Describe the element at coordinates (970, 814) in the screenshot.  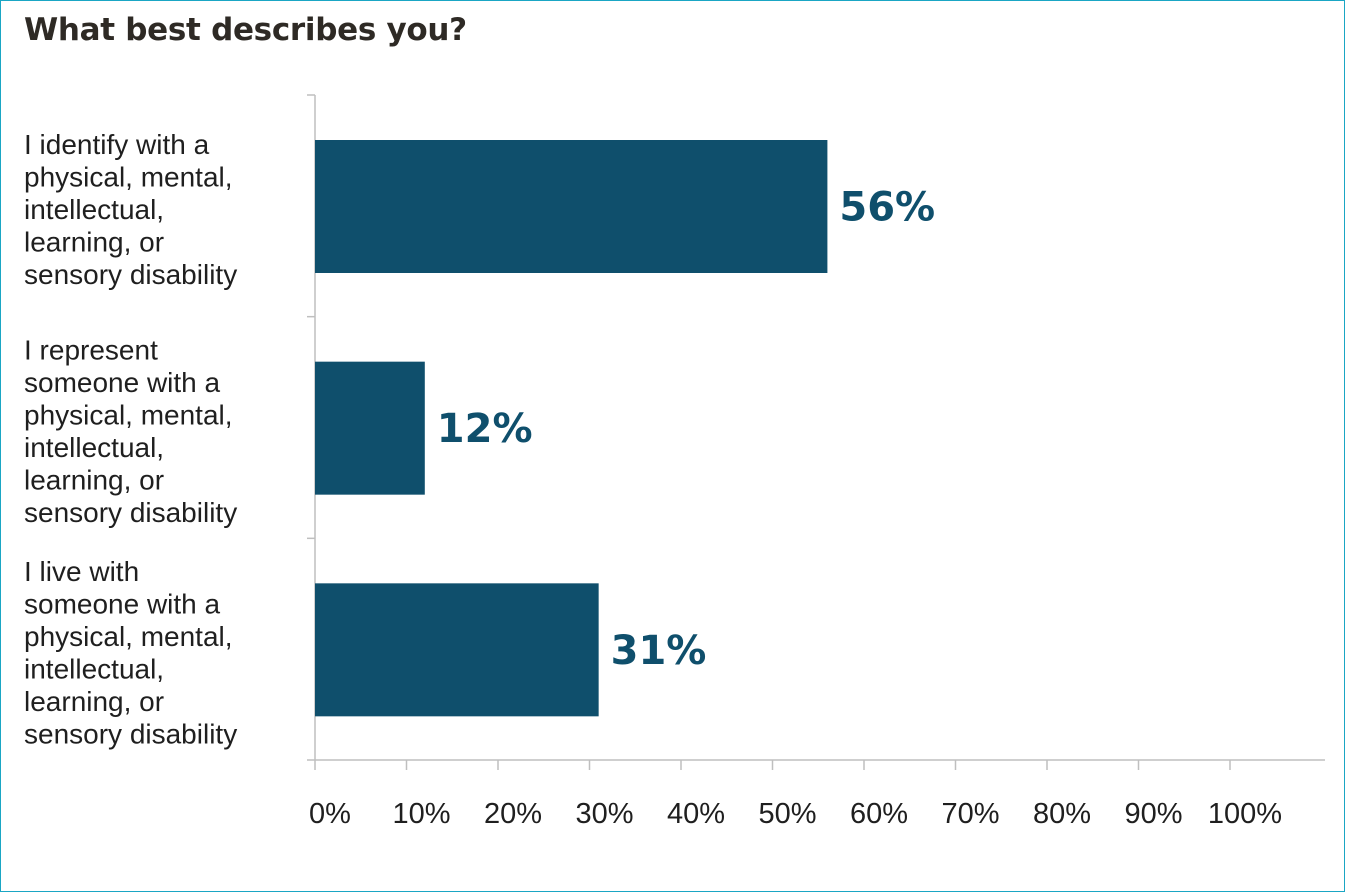
I see `x-tick-label: 70%` at that location.